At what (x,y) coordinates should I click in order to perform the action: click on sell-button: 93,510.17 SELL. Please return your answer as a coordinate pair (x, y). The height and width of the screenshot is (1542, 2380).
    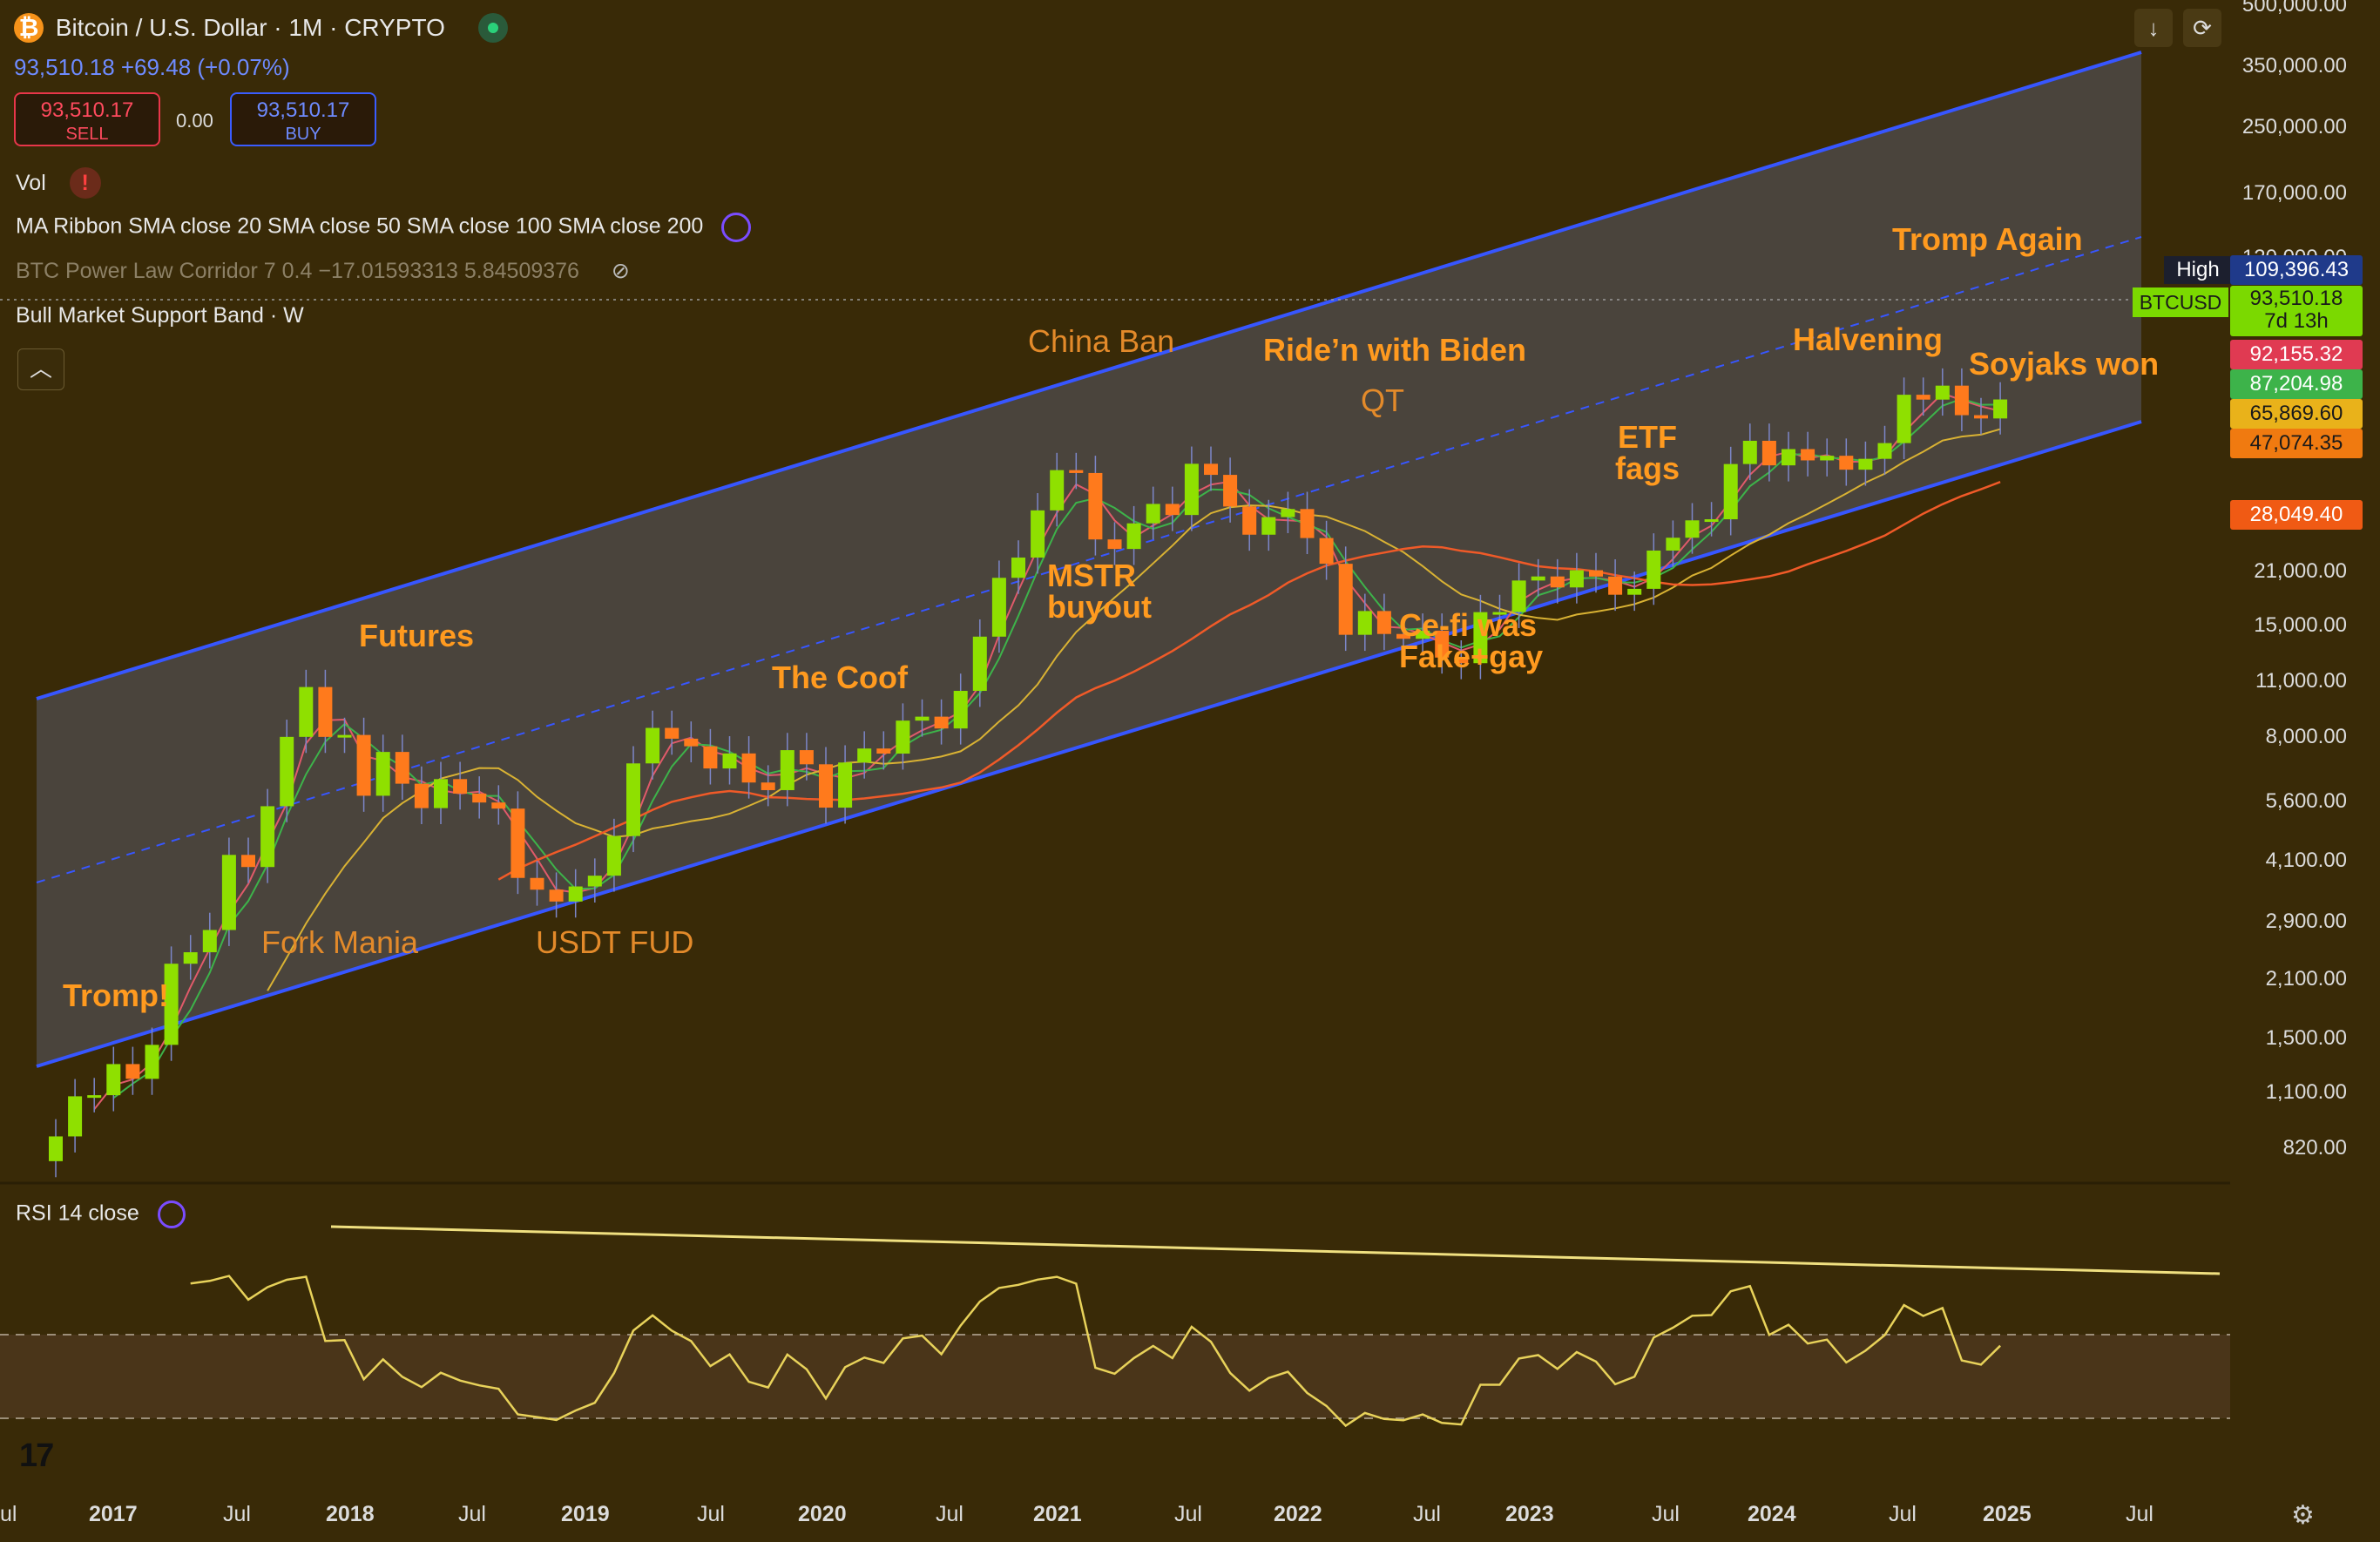
    Looking at the image, I should click on (87, 119).